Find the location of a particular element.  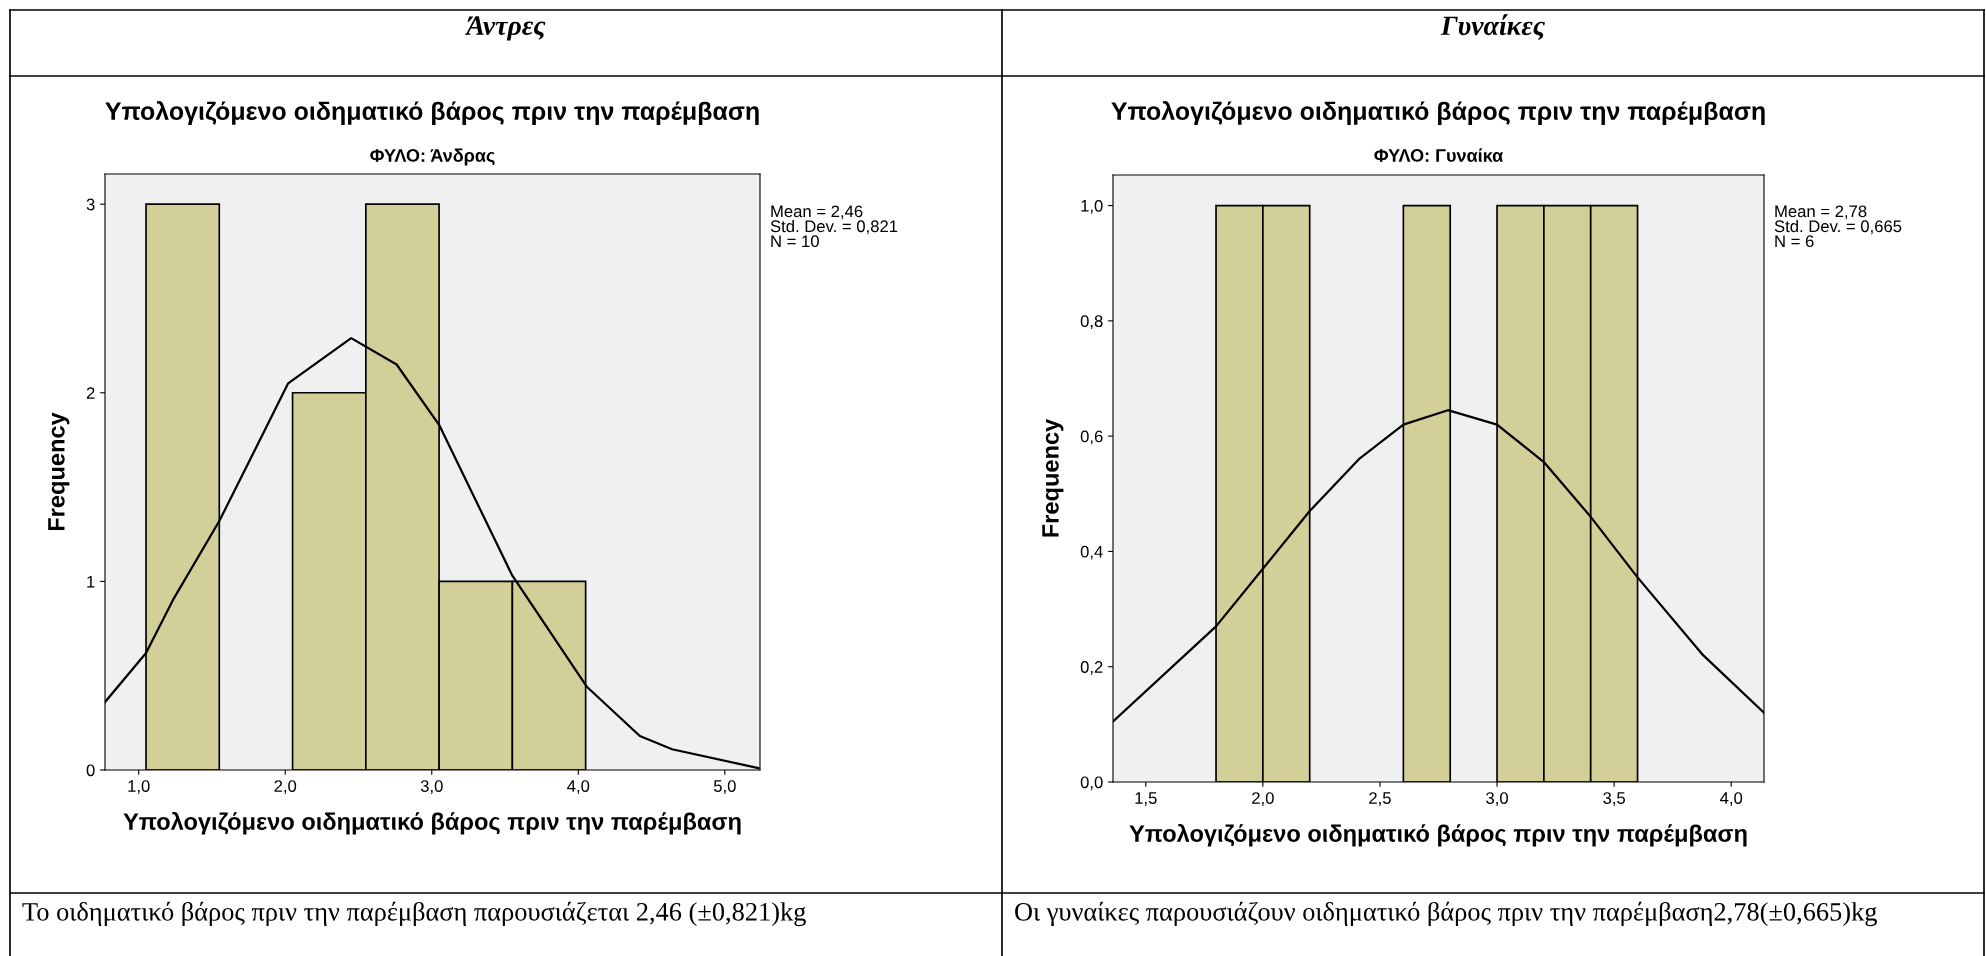

y-tick-label: 0 is located at coordinates (90, 770).